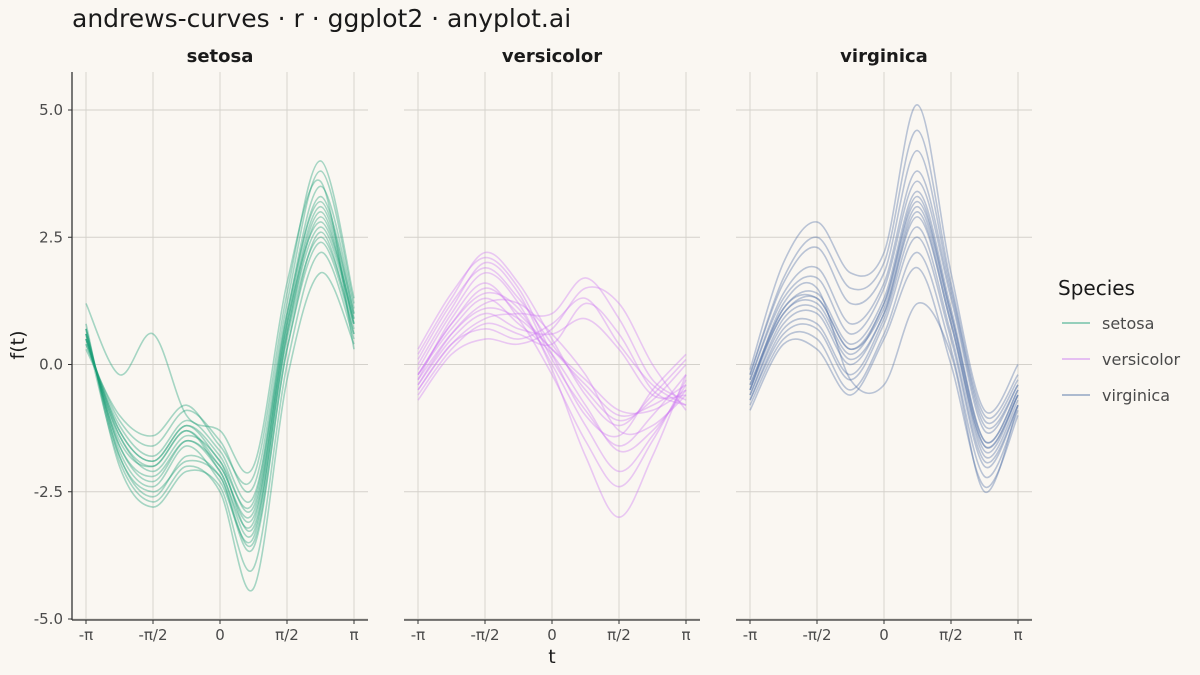 Image resolution: width=1200 pixels, height=675 pixels. What do you see at coordinates (53, 350) in the screenshot?
I see `y-axis: 5.0 2.5 0.0 -2.5 -5.0` at bounding box center [53, 350].